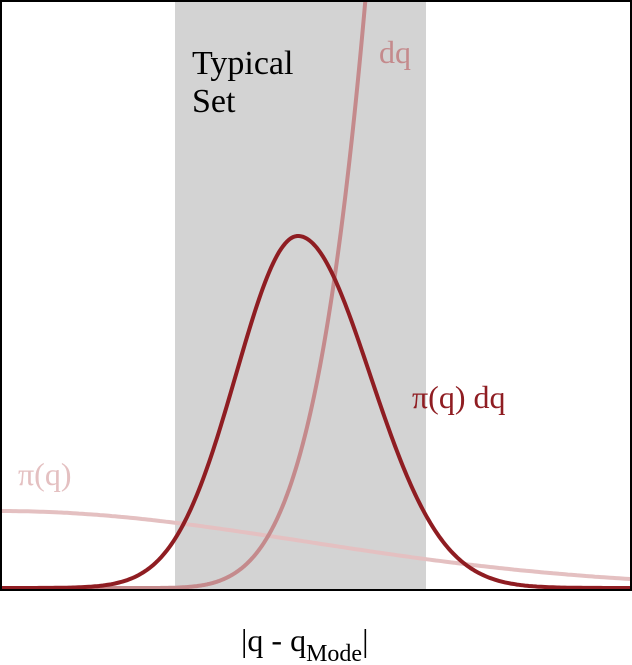  I want to click on region-label-line2: Set, so click(214, 101).